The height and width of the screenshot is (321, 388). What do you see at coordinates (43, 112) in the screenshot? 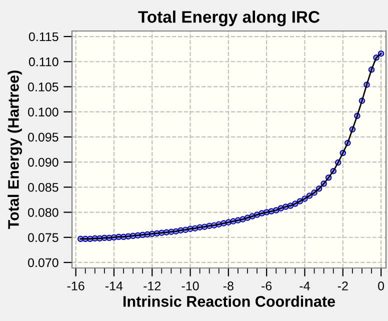
I see `y-tick-label: 0.100` at bounding box center [43, 112].